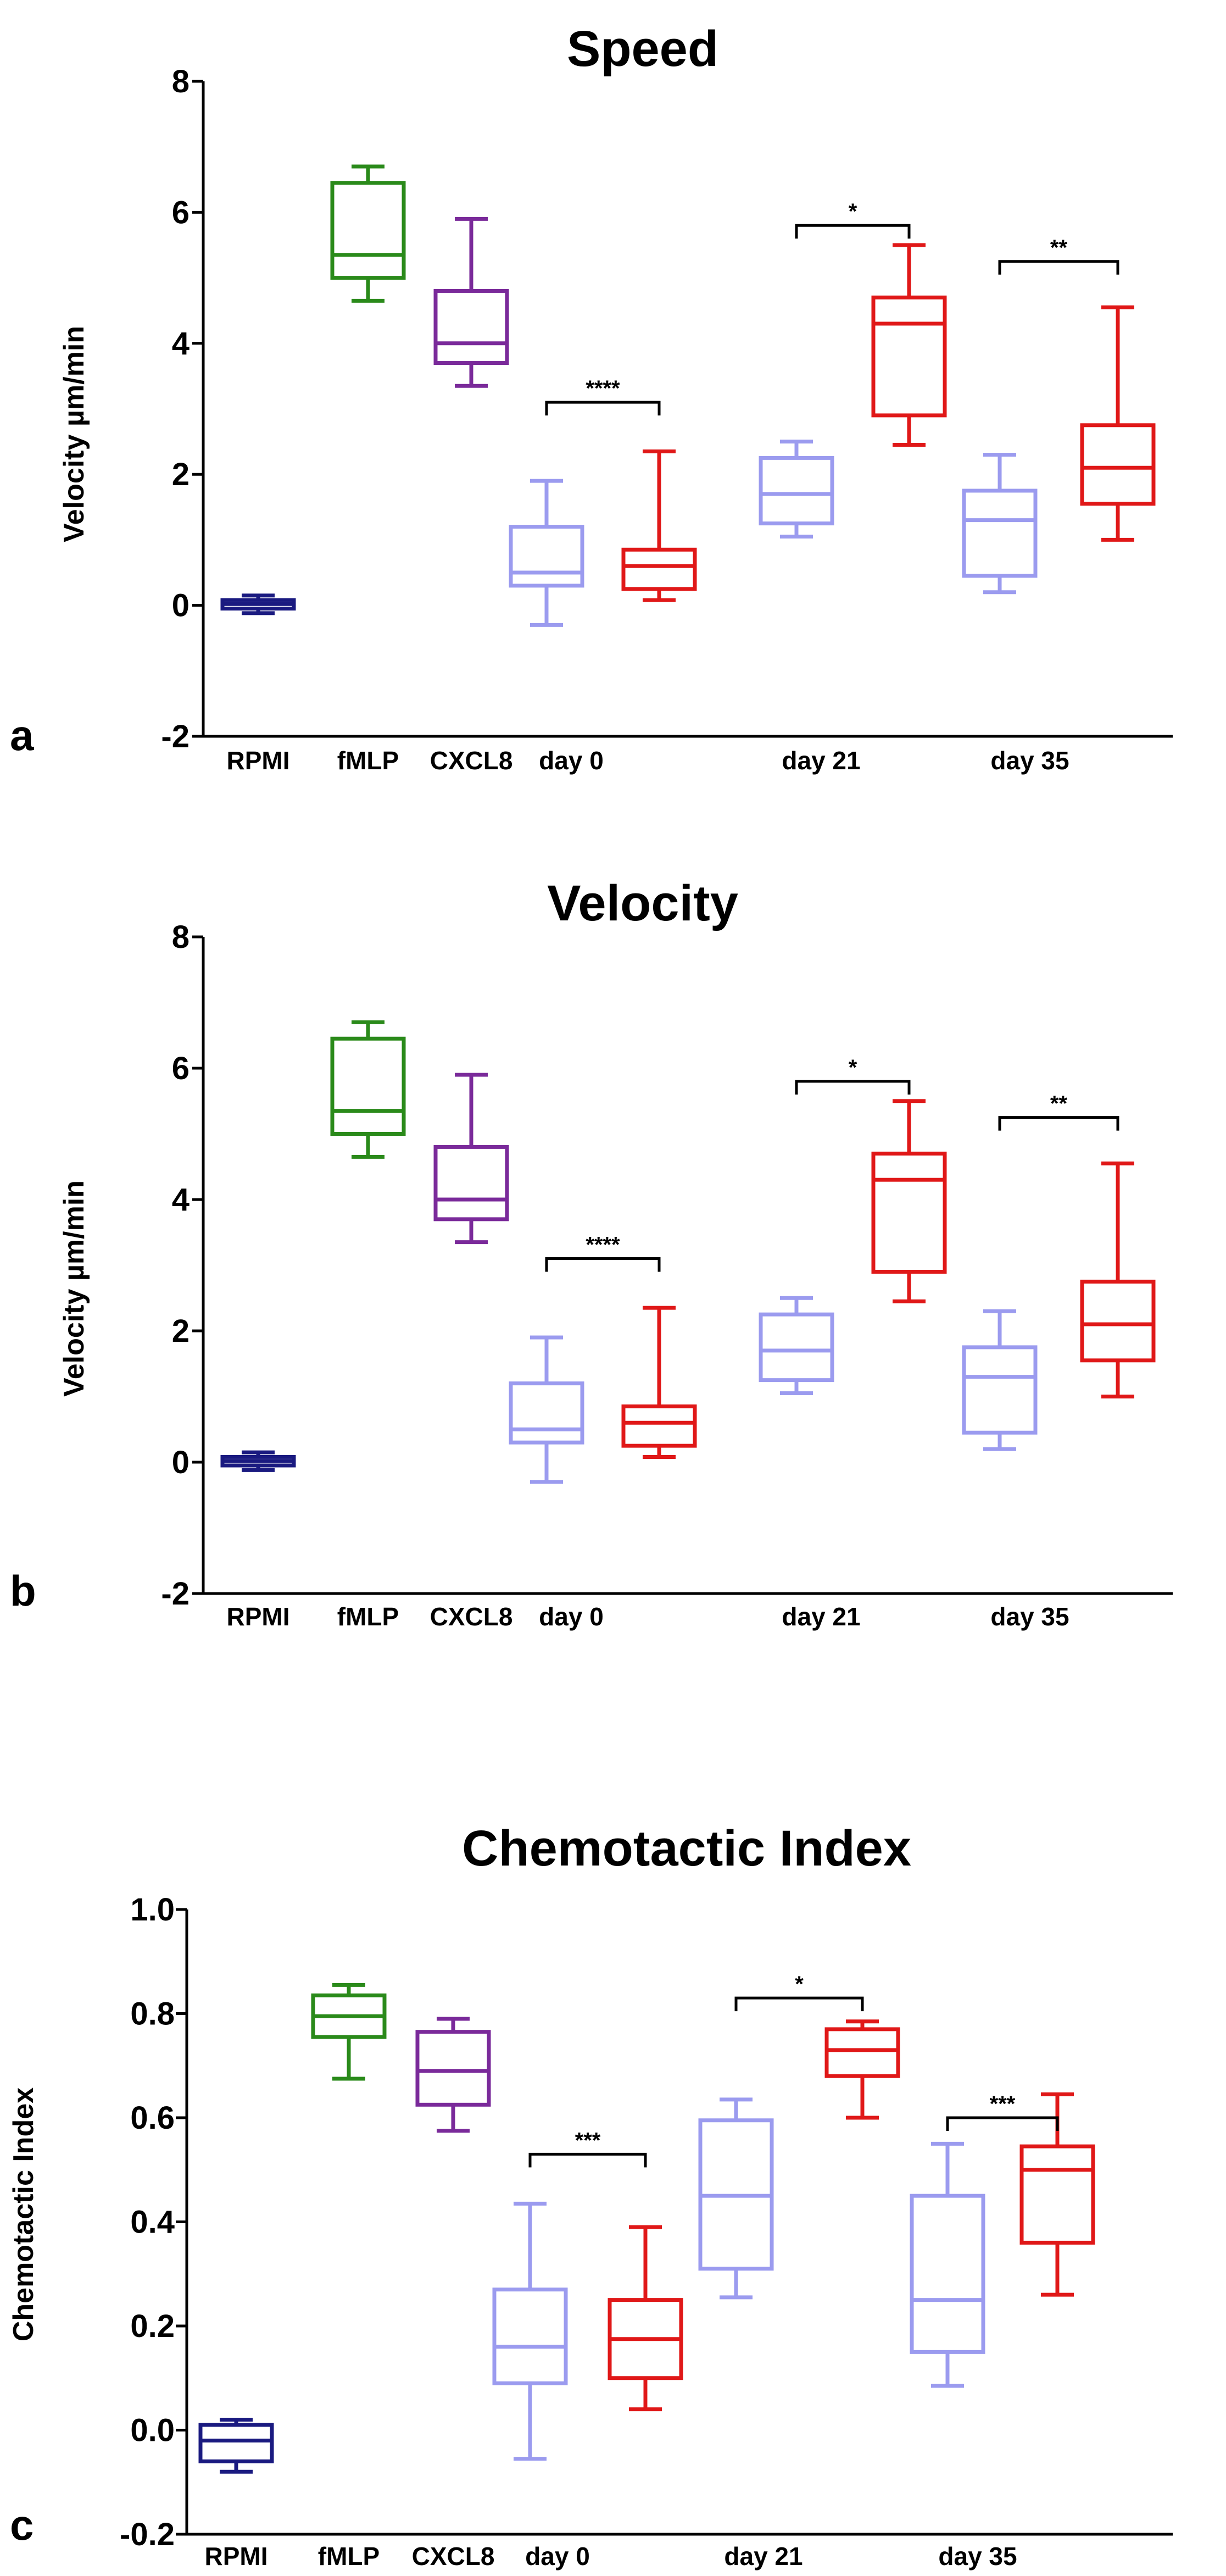  Describe the element at coordinates (24, 2214) in the screenshot. I see `y-axis-label: Chemotactic Index` at that location.